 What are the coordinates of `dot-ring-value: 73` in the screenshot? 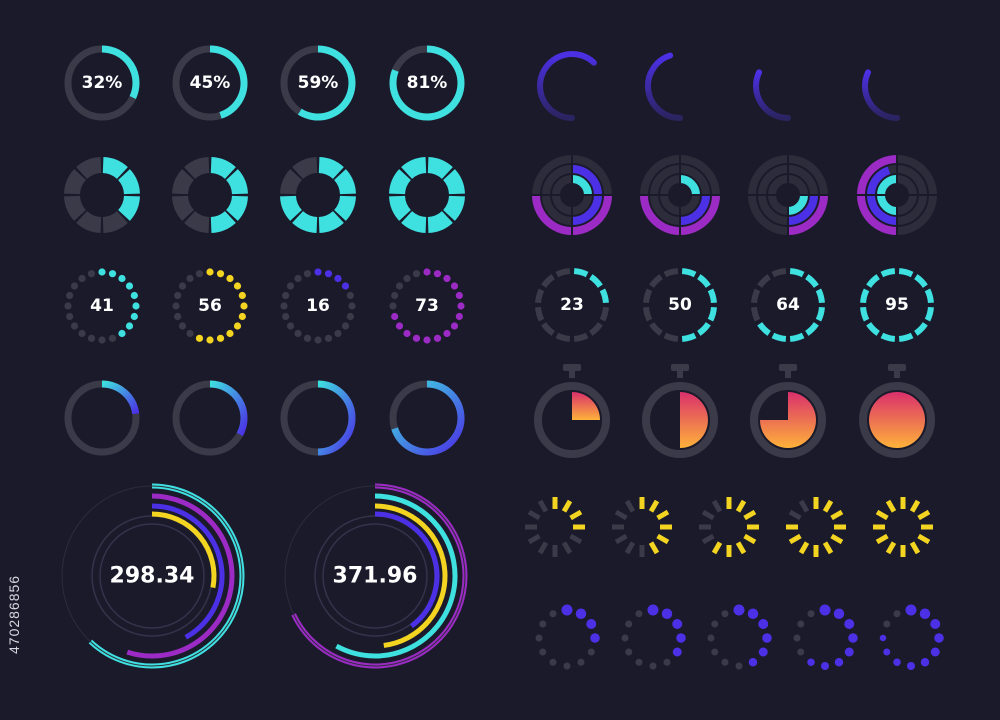 It's located at (427, 306).